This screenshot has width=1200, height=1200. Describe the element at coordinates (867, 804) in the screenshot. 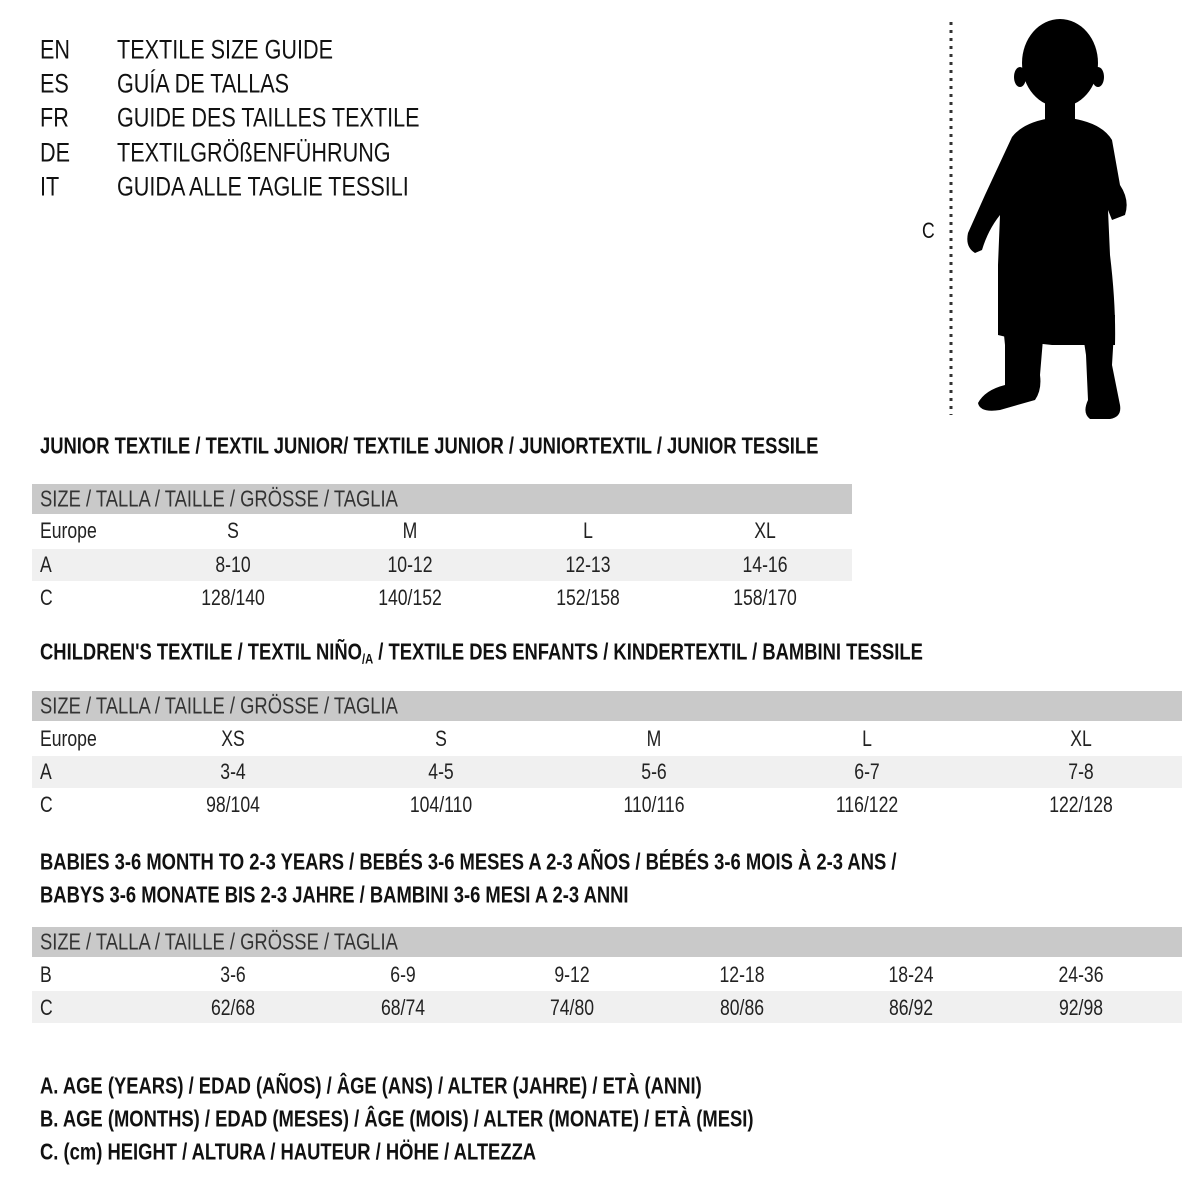

I see `table-cell: 116/122` at that location.